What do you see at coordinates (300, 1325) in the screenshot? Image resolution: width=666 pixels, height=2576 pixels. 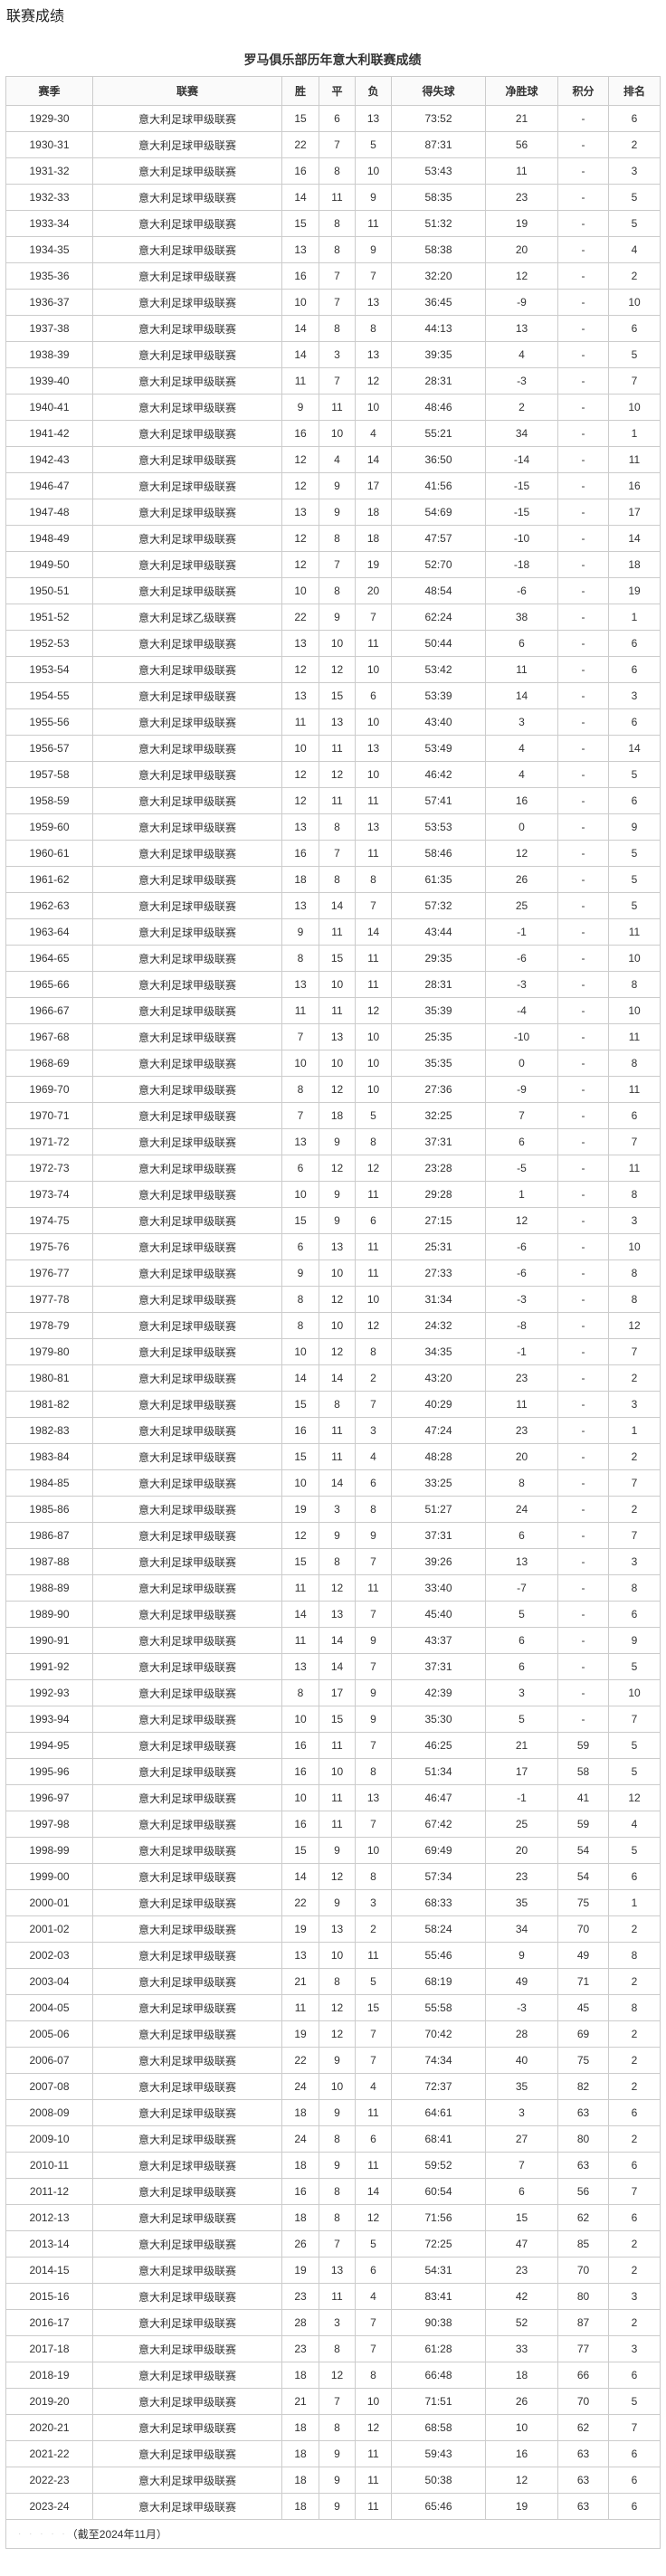 I see `wins-cell: 8` at bounding box center [300, 1325].